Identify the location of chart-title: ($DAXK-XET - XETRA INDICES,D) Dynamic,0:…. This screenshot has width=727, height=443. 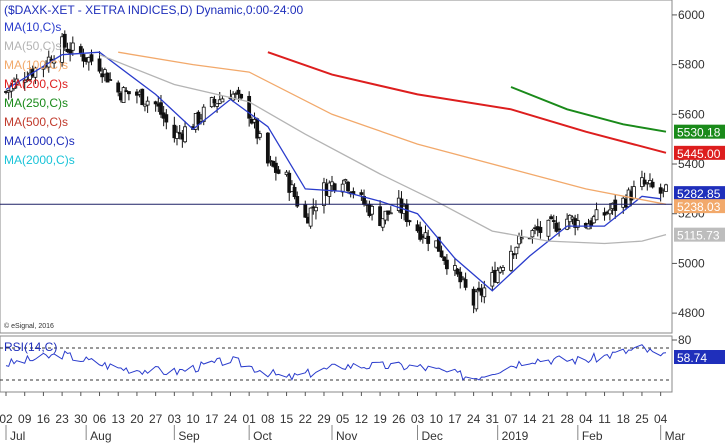
(154, 10).